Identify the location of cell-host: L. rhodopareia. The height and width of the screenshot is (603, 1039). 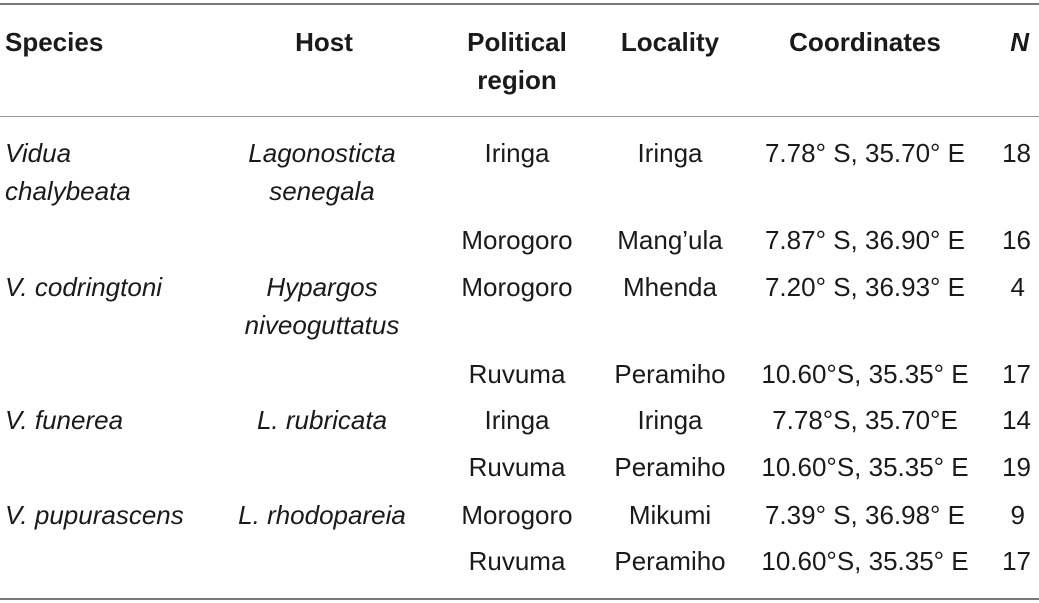
(322, 515).